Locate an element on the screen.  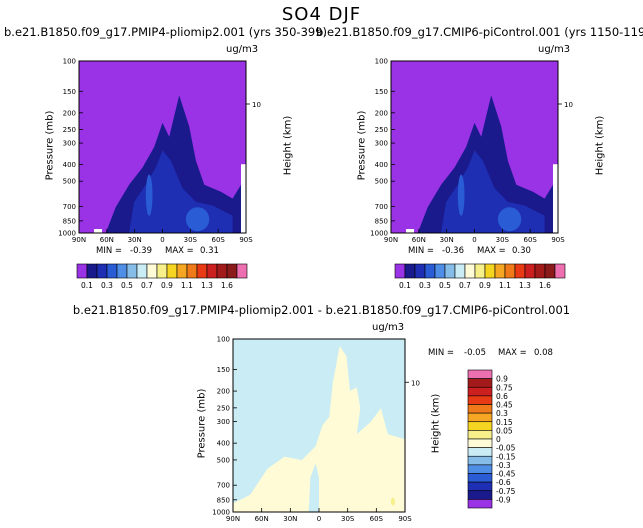
panel3-colorbar-label: -0.15 is located at coordinates (506, 456).